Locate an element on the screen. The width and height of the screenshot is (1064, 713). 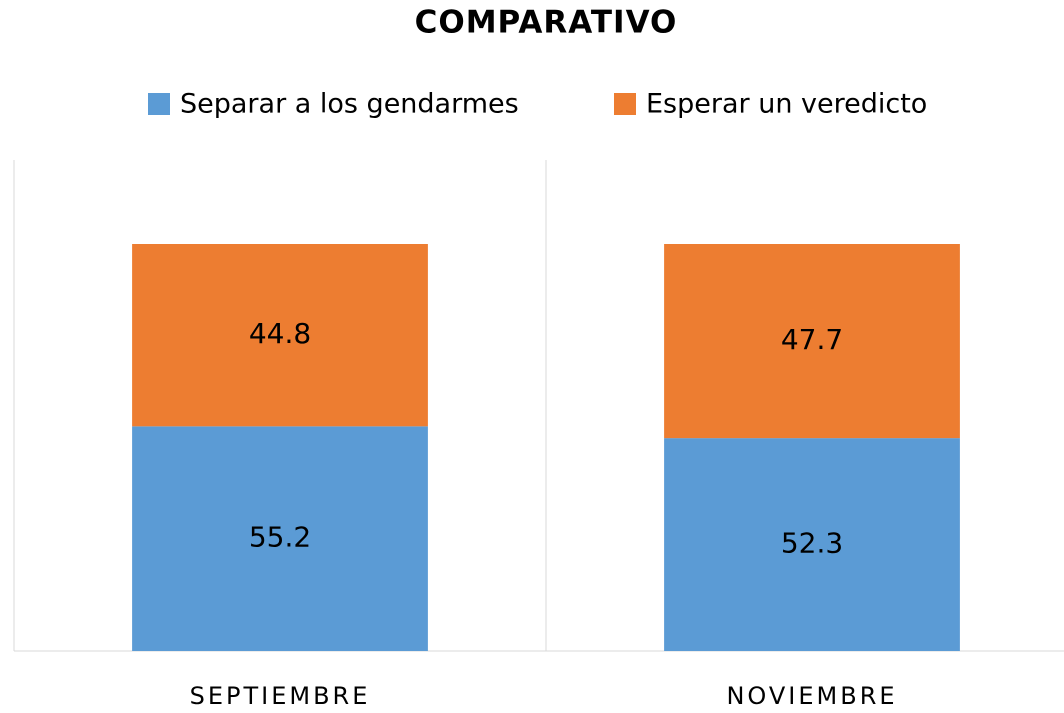
data-label: 47.7 is located at coordinates (812, 339).